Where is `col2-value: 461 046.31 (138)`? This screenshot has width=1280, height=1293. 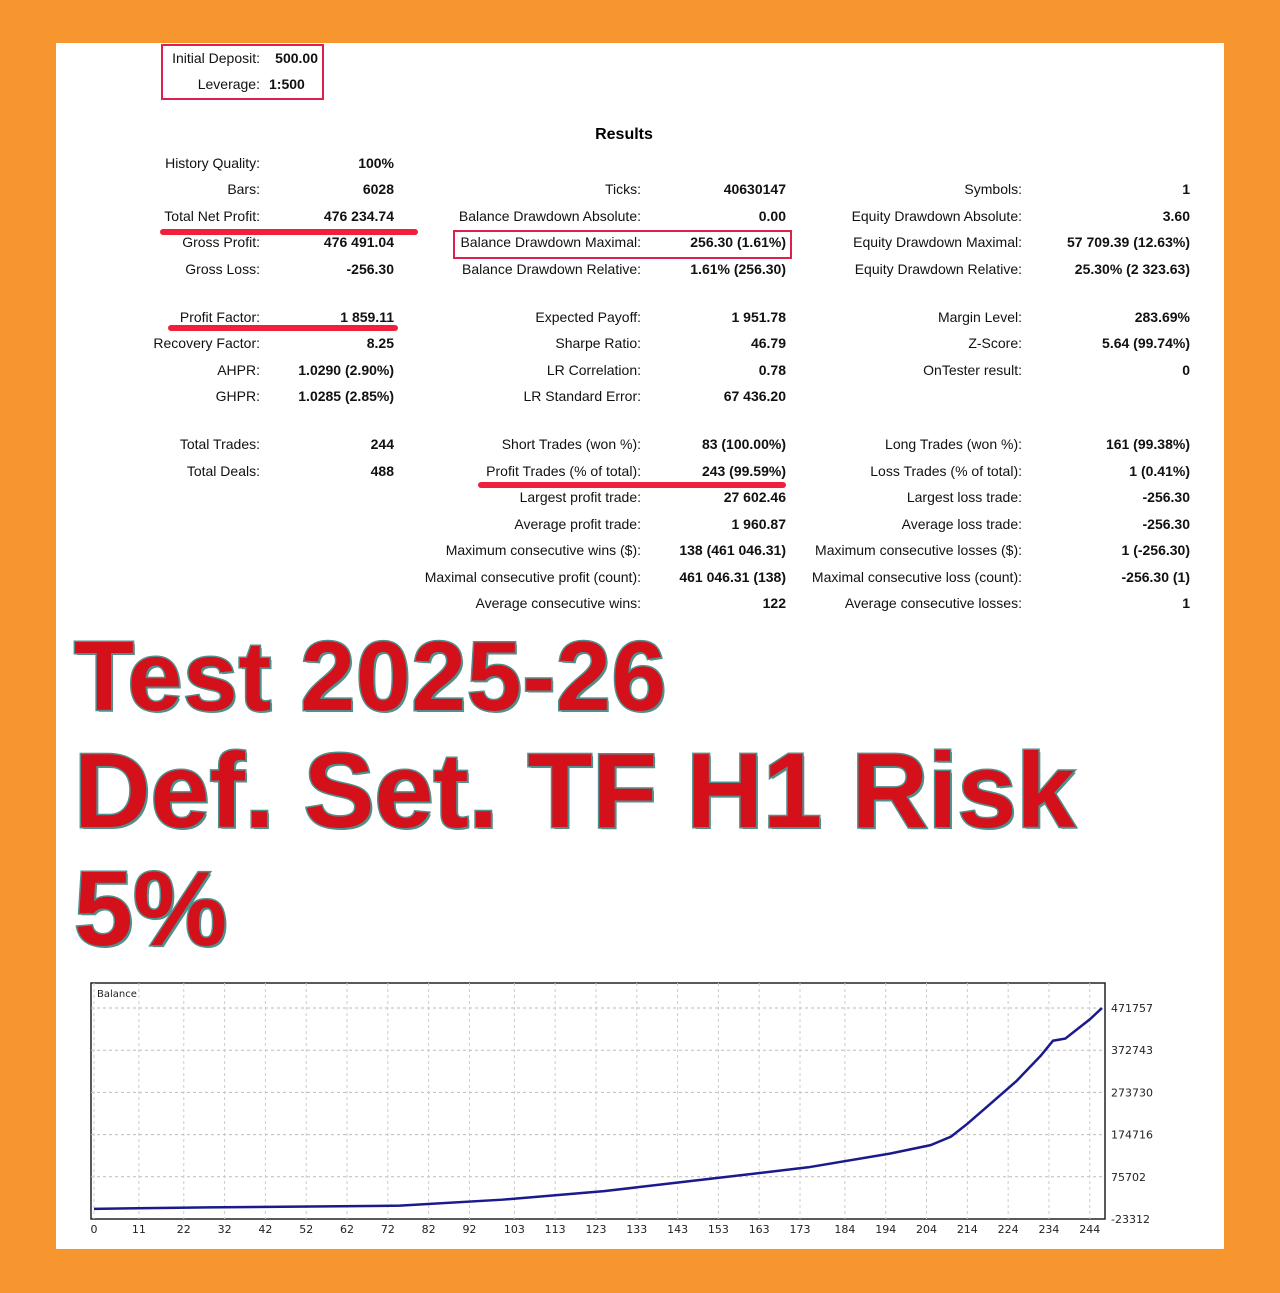
col2-value: 461 046.31 (138) is located at coordinates (732, 577).